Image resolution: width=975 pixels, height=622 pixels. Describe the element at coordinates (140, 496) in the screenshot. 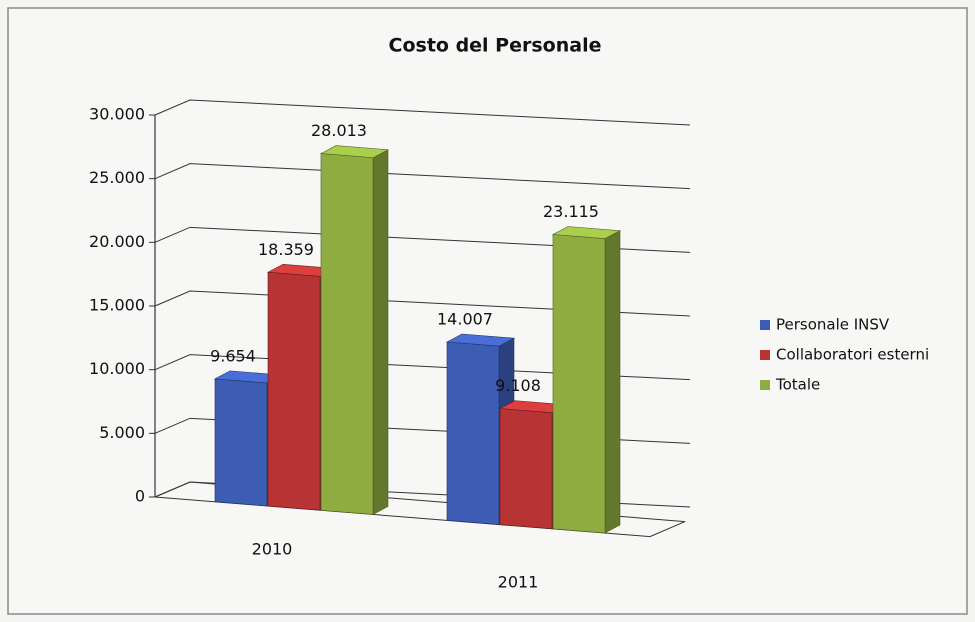

I see `y-tick-label: 0` at that location.